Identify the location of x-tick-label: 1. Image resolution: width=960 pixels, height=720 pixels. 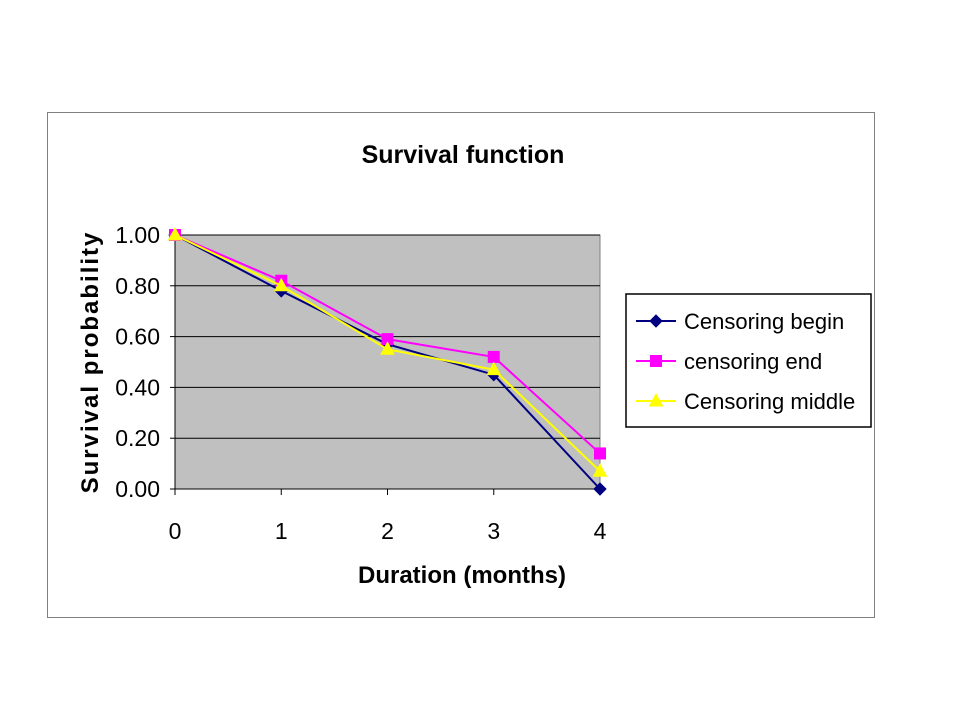
(281, 531).